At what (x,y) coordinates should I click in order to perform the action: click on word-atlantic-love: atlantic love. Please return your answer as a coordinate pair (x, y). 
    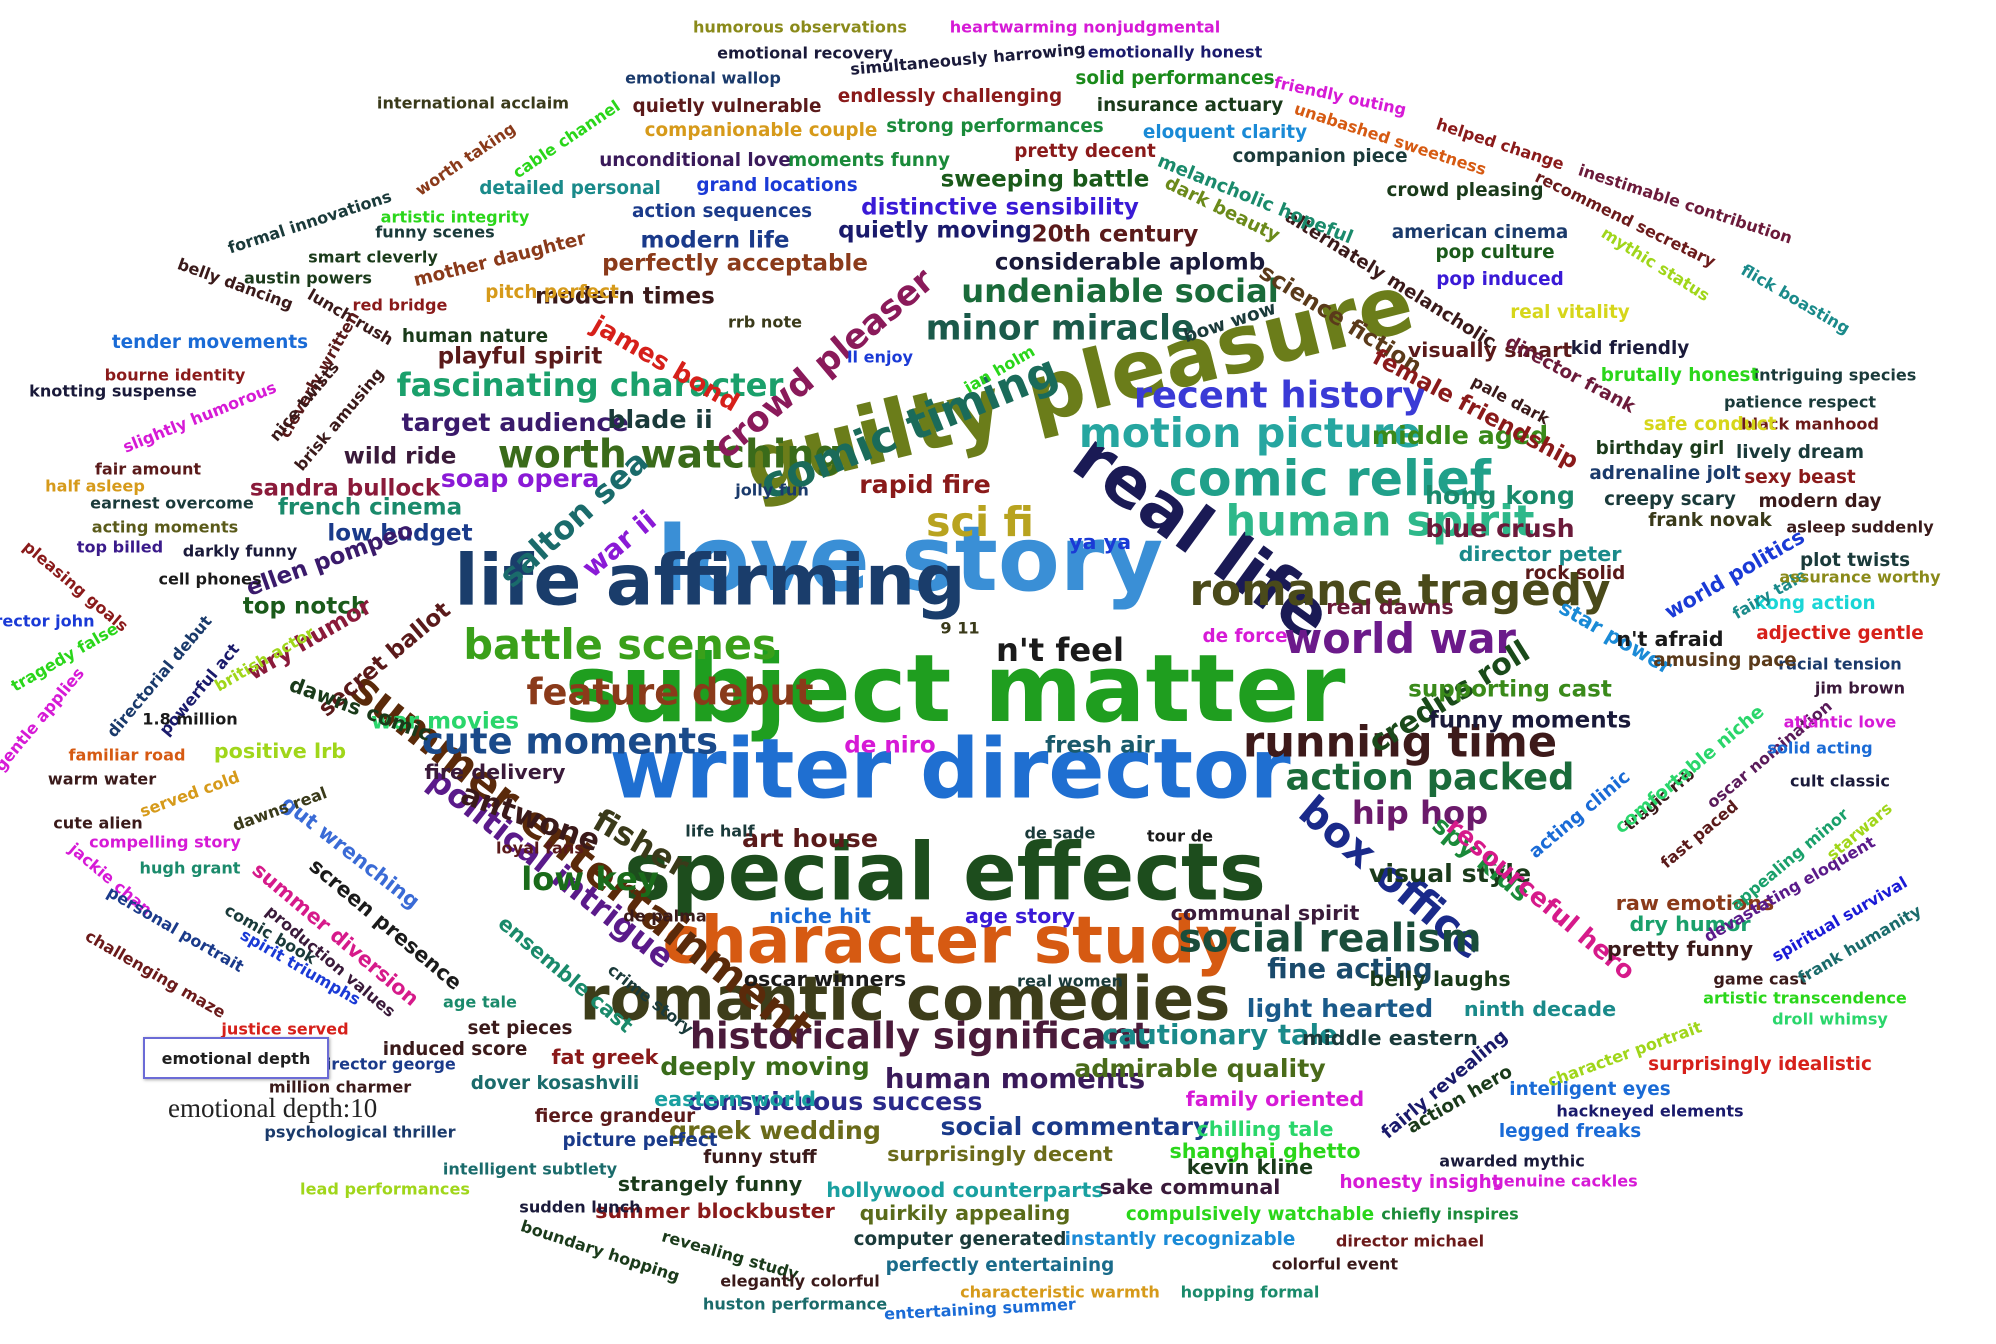
    Looking at the image, I should click on (1840, 722).